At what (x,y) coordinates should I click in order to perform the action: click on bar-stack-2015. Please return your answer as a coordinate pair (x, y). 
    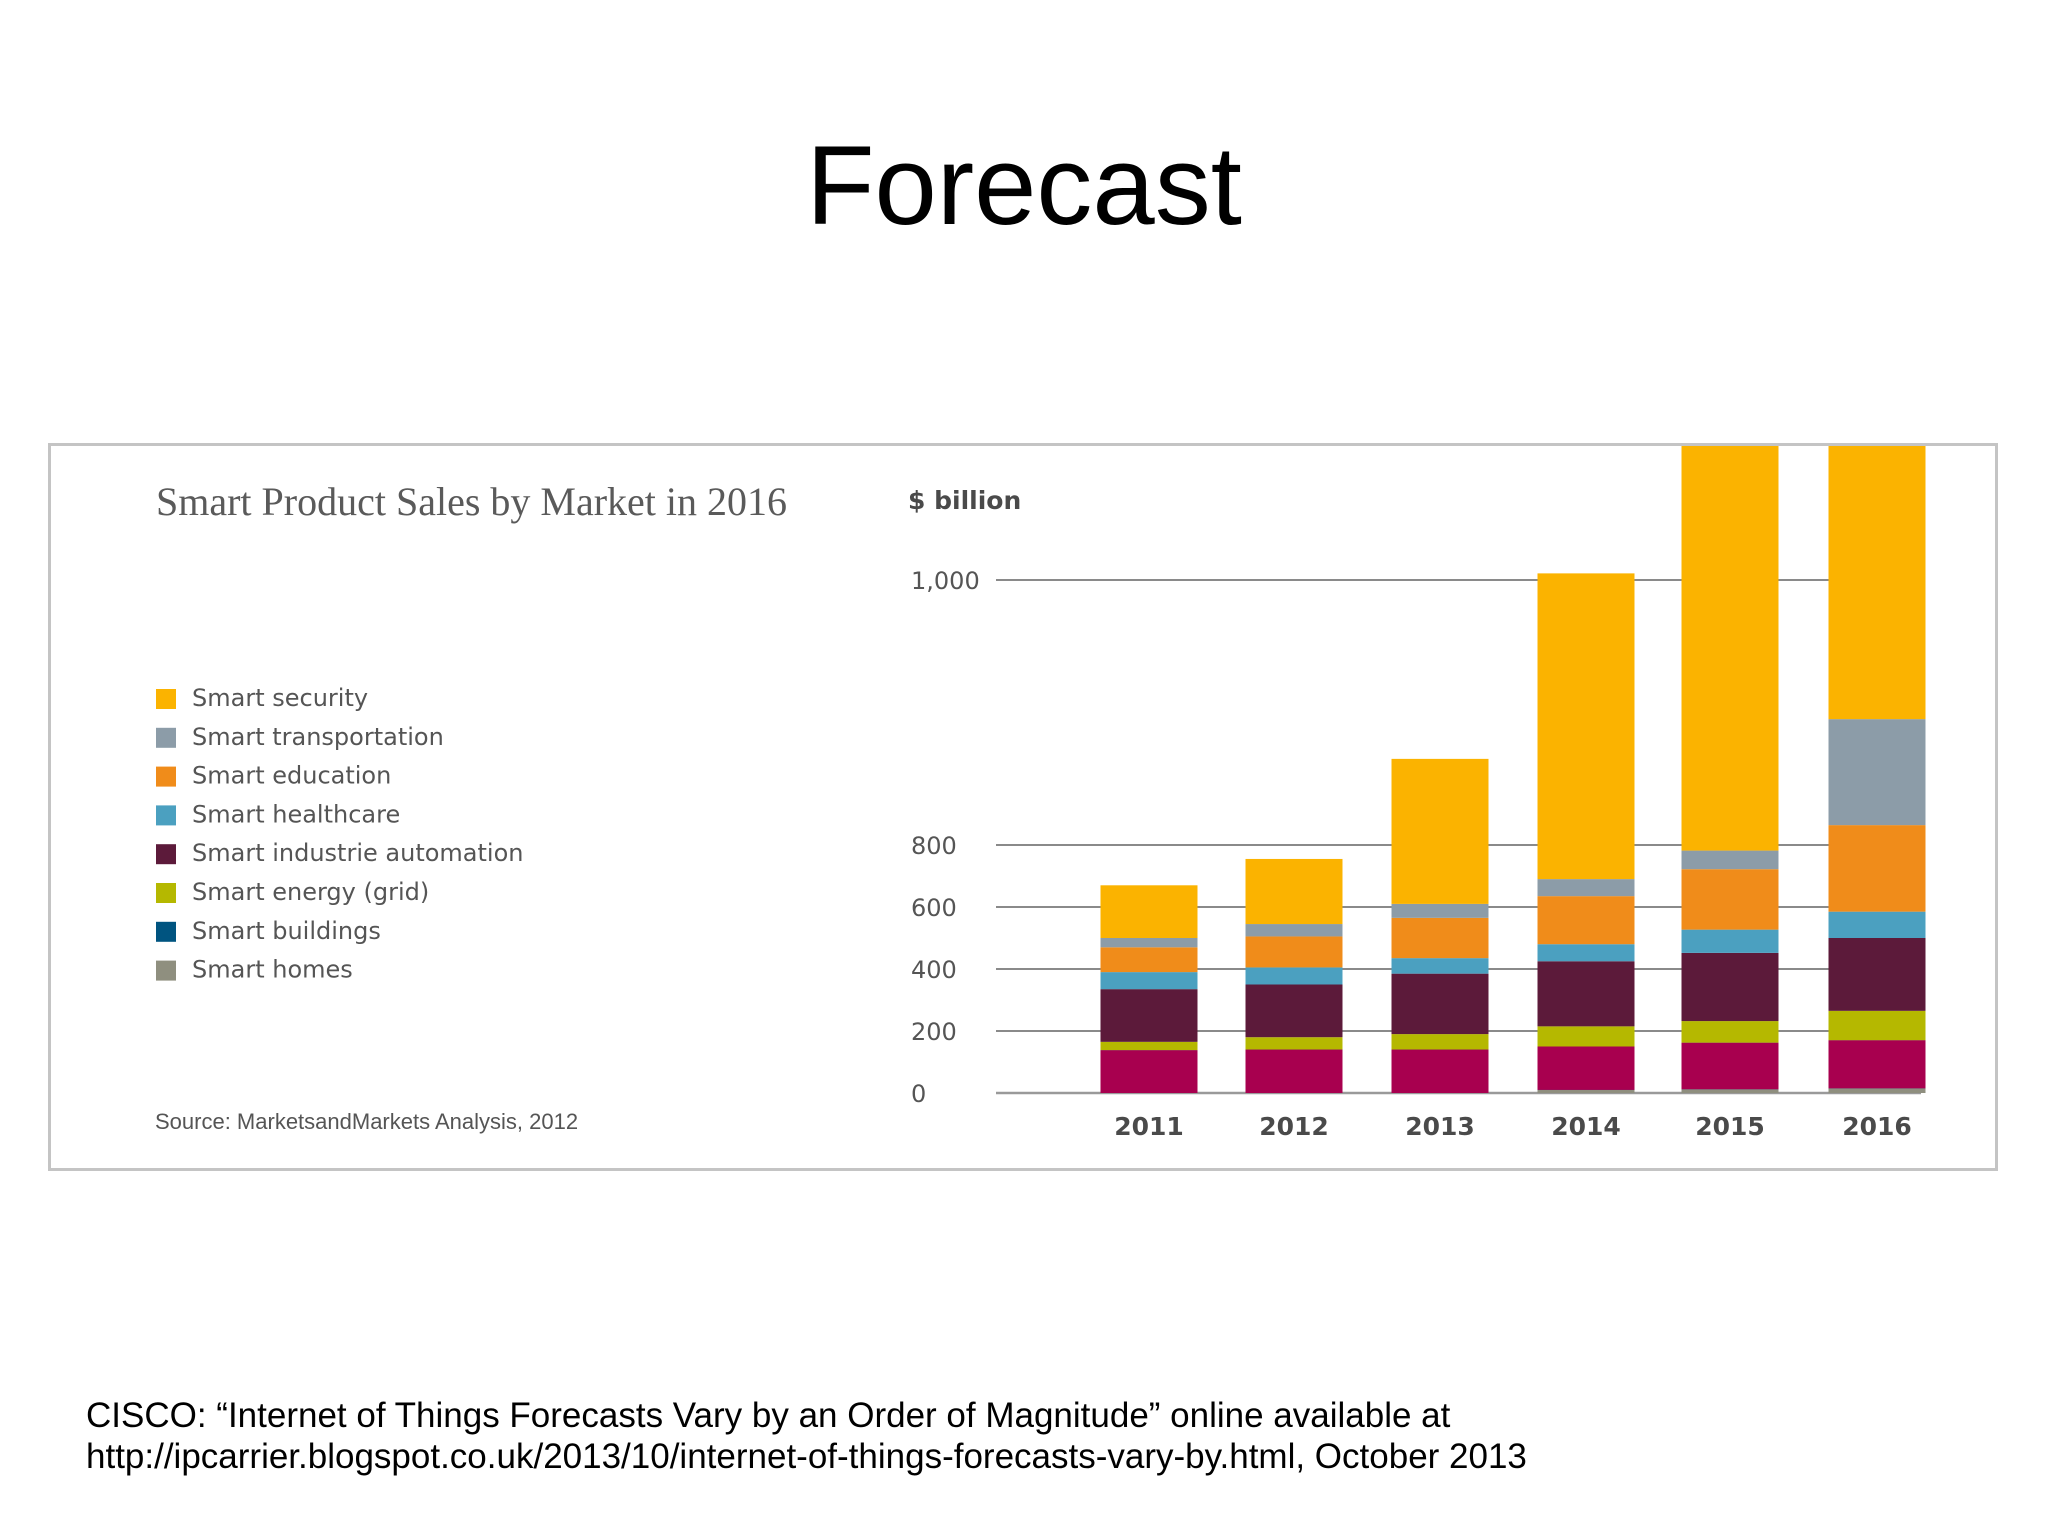
    Looking at the image, I should click on (1730, 769).